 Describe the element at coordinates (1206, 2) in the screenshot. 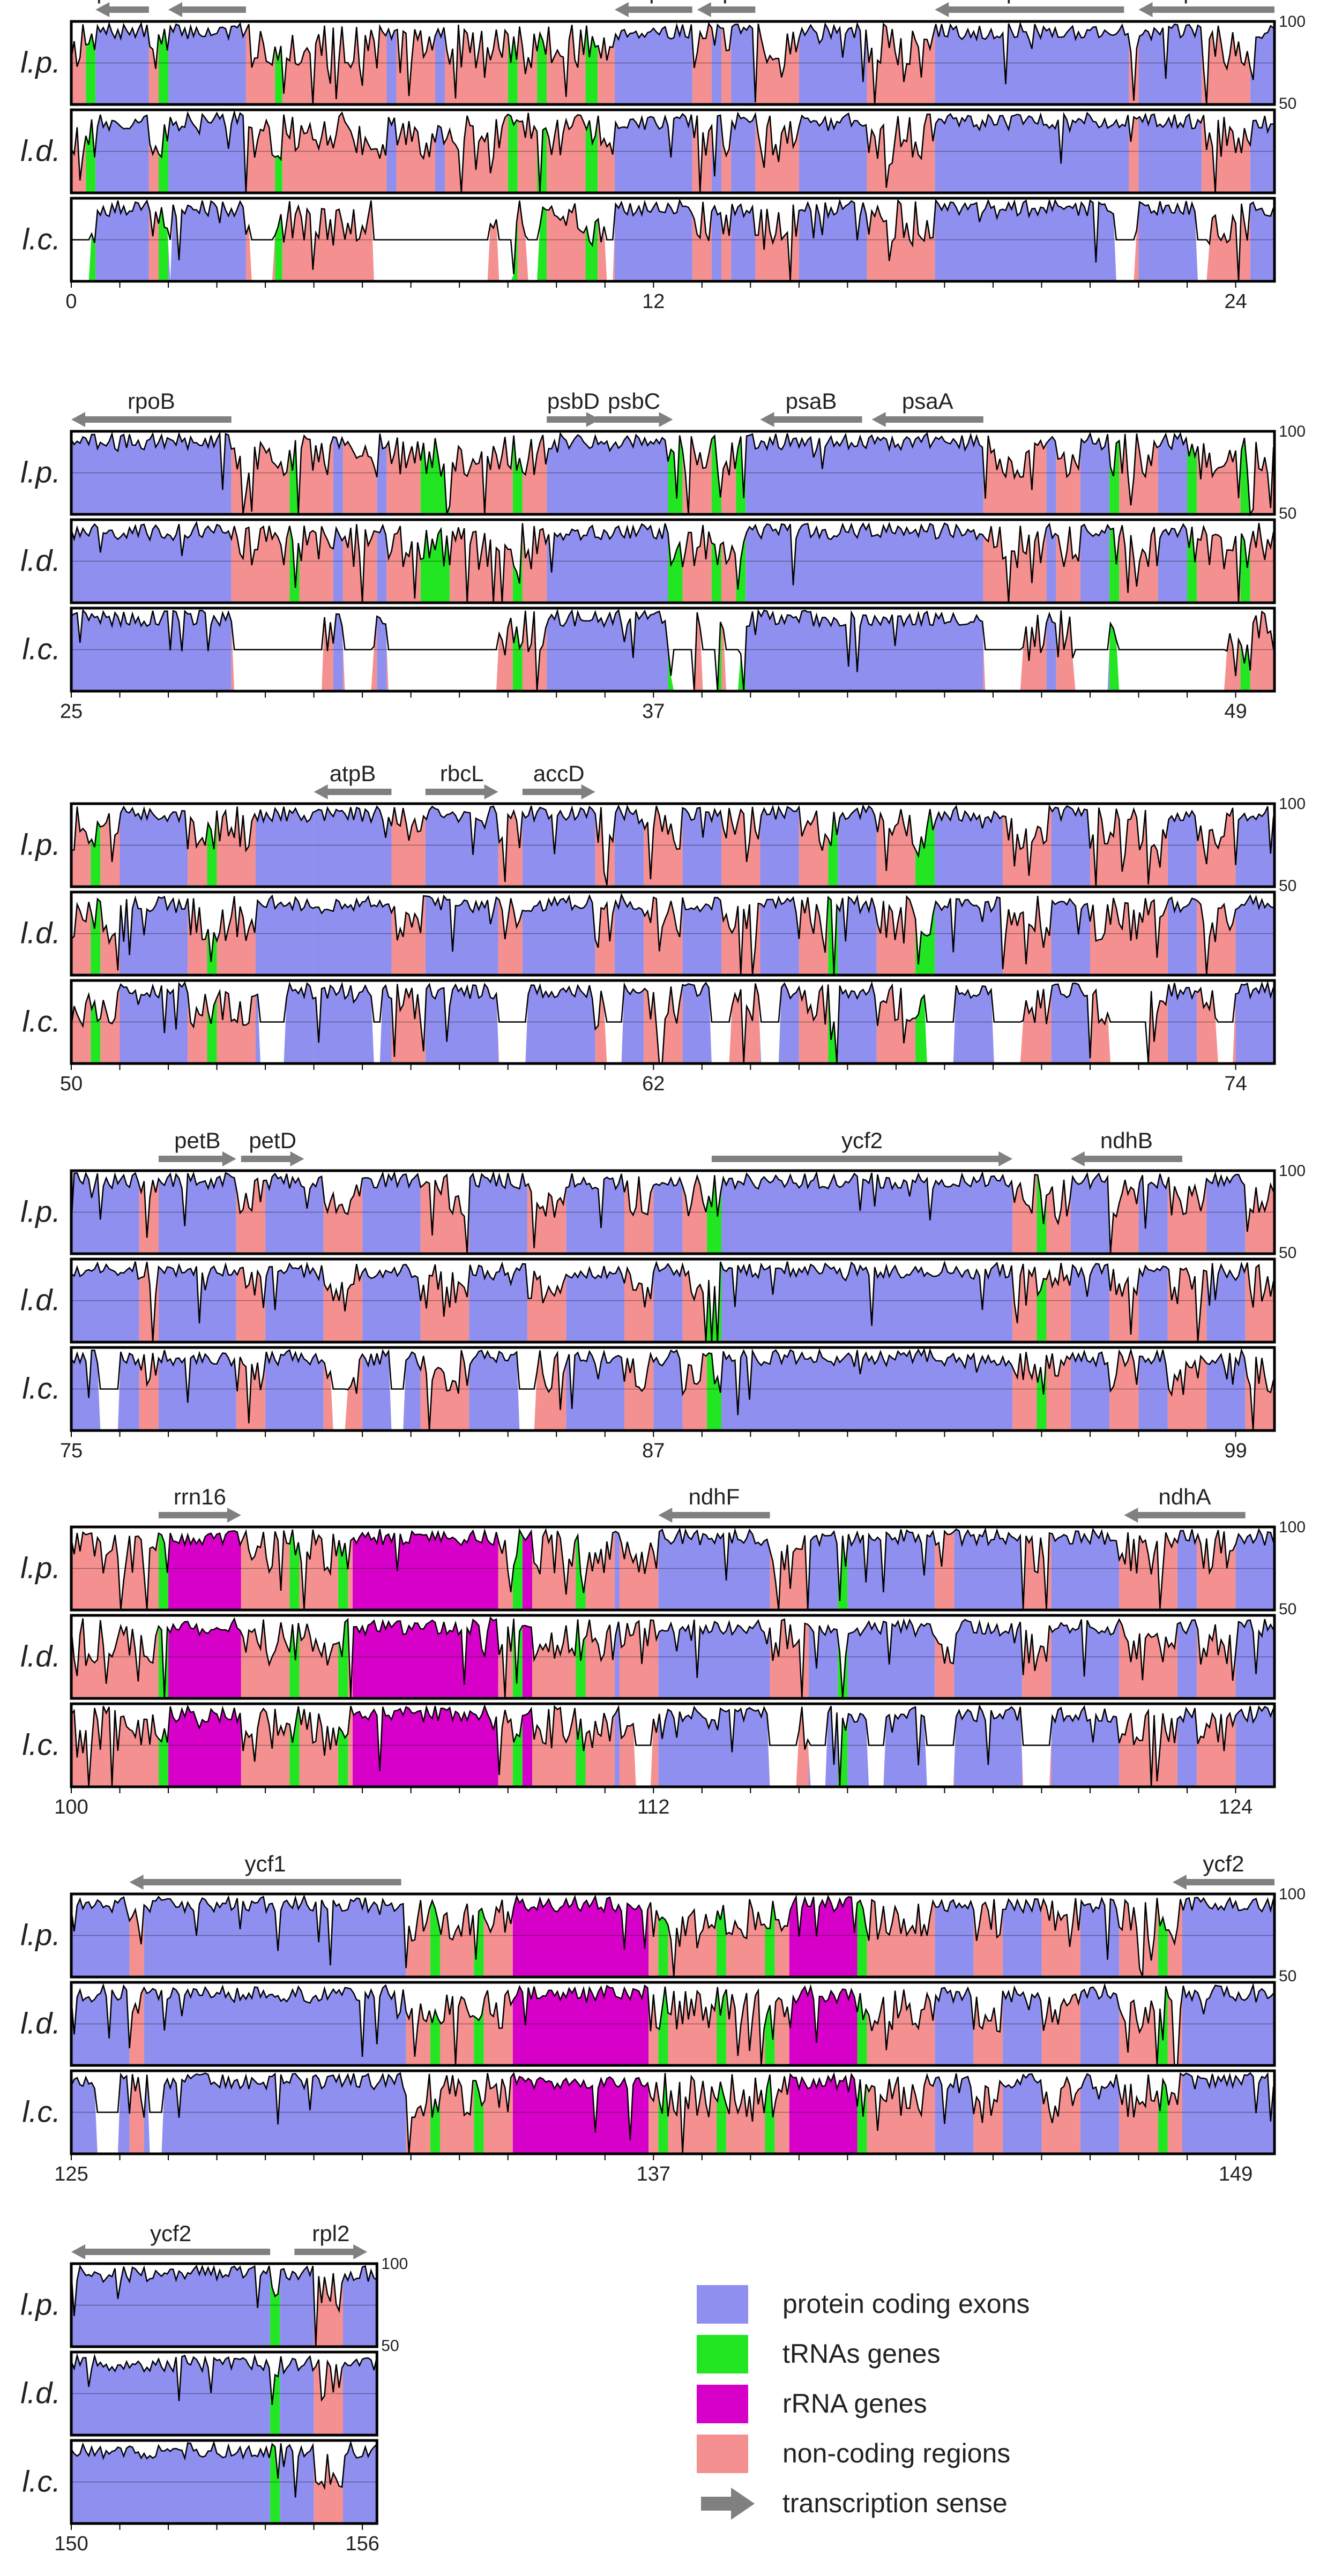

I see `gene-label: rpoC1` at that location.